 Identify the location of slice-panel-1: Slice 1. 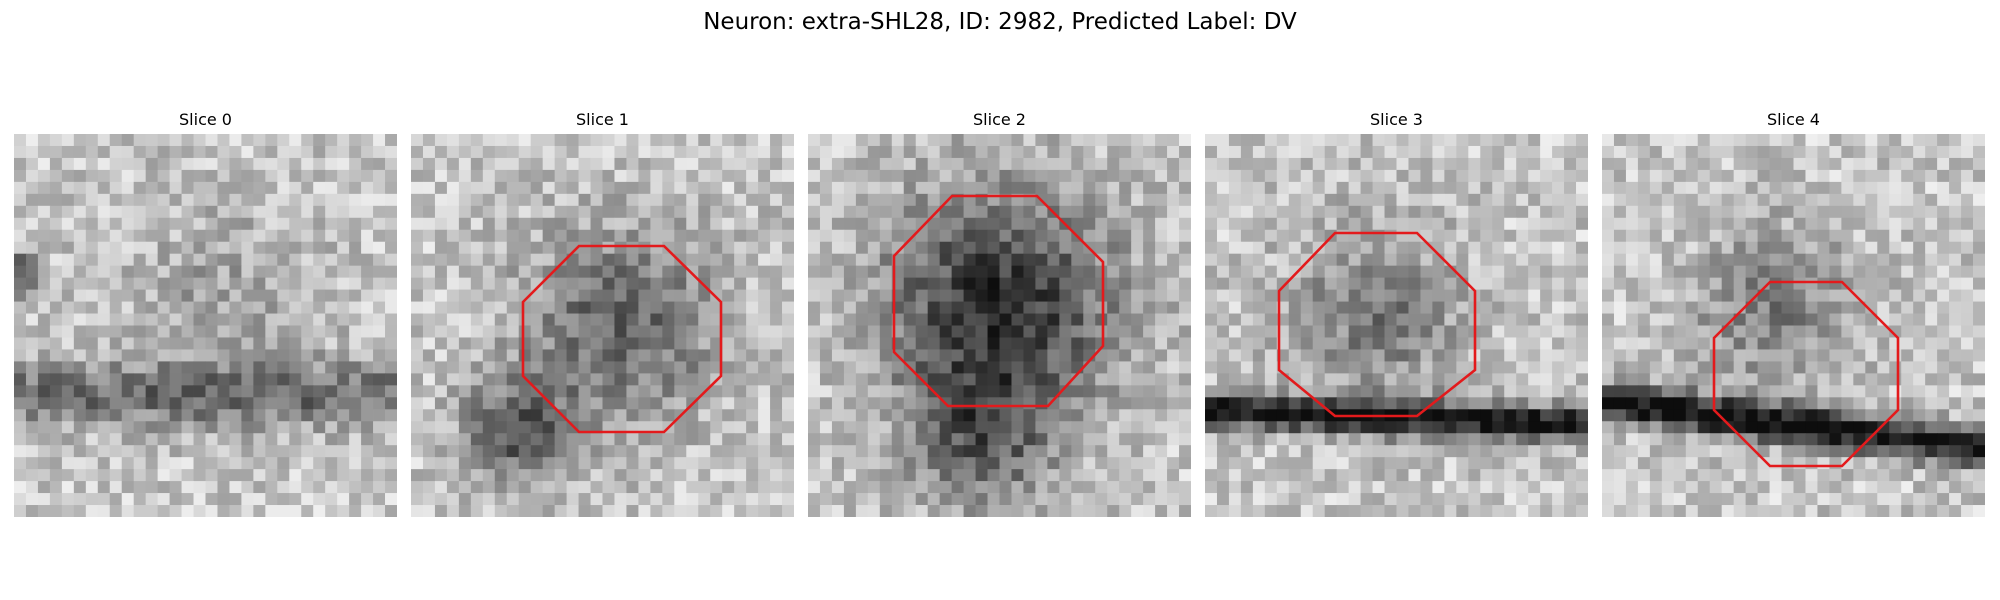
(602, 313).